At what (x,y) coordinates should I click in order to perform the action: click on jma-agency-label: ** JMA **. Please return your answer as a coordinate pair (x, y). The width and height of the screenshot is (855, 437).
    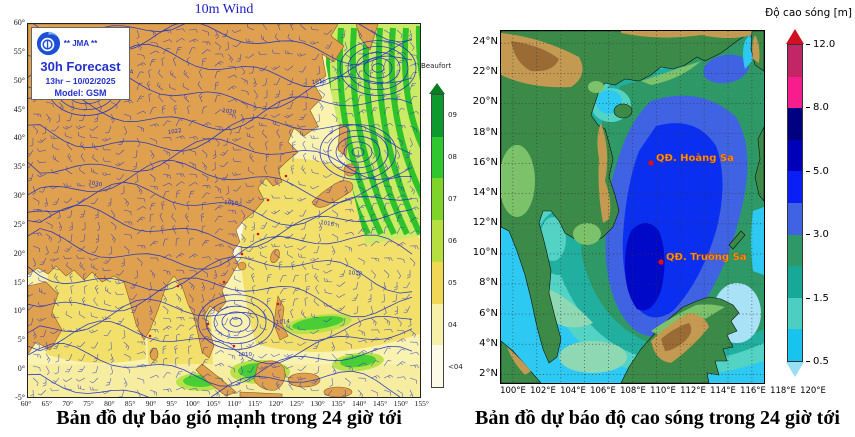
    Looking at the image, I should click on (80, 43).